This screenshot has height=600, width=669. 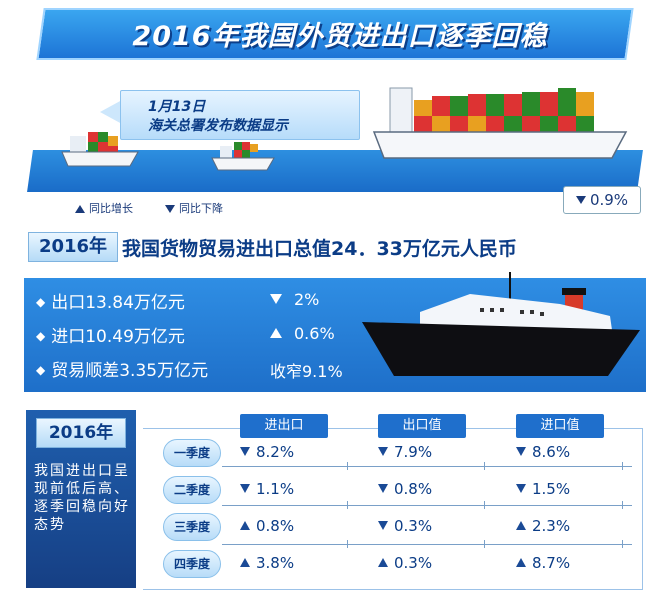 I want to click on legend-decrease-label: 同比下降, so click(x=201, y=208).